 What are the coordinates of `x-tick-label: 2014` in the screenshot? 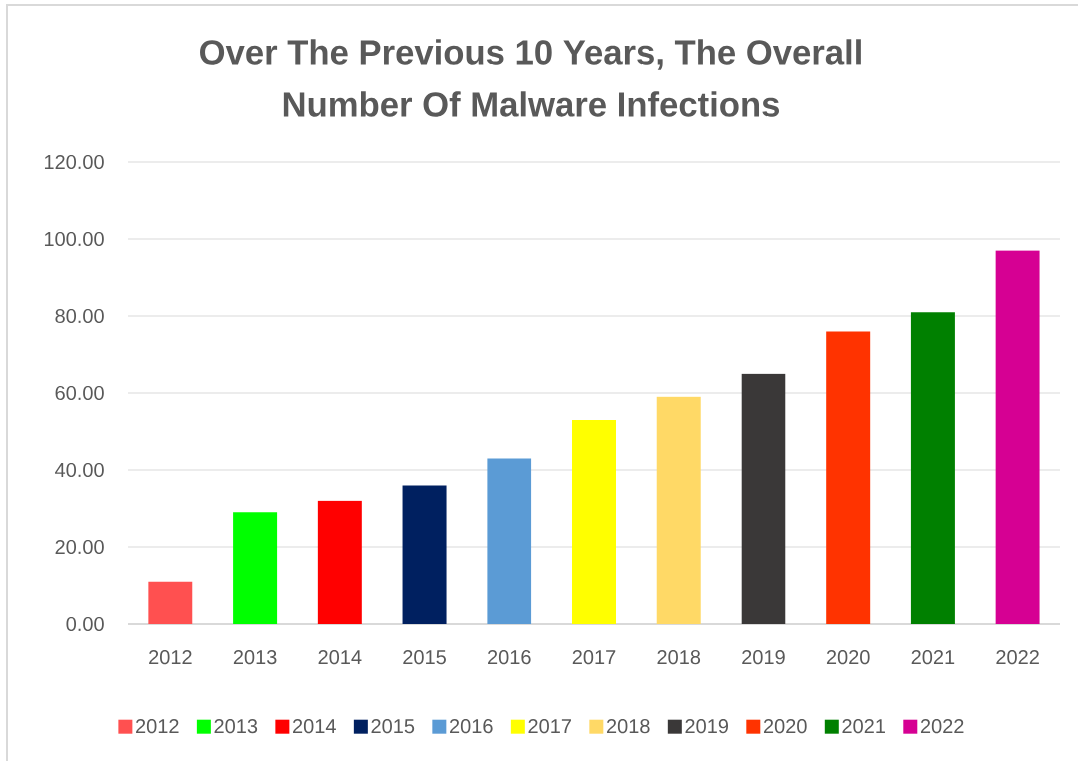 It's located at (340, 657).